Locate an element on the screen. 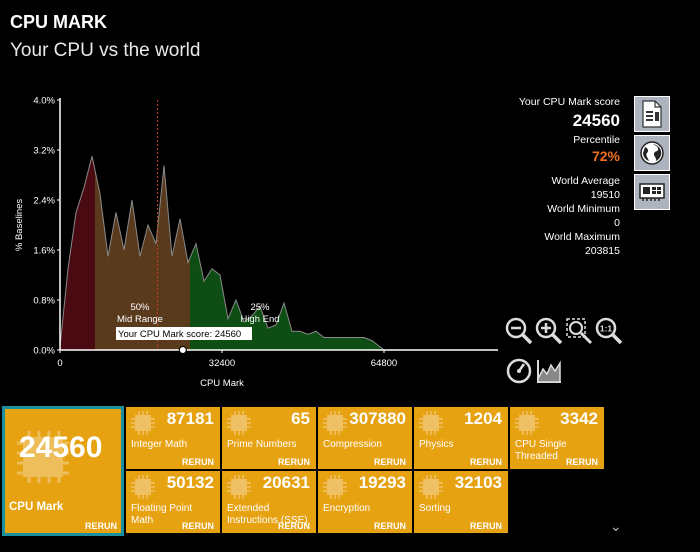 The image size is (700, 552). tile-value: 65 is located at coordinates (300, 418).